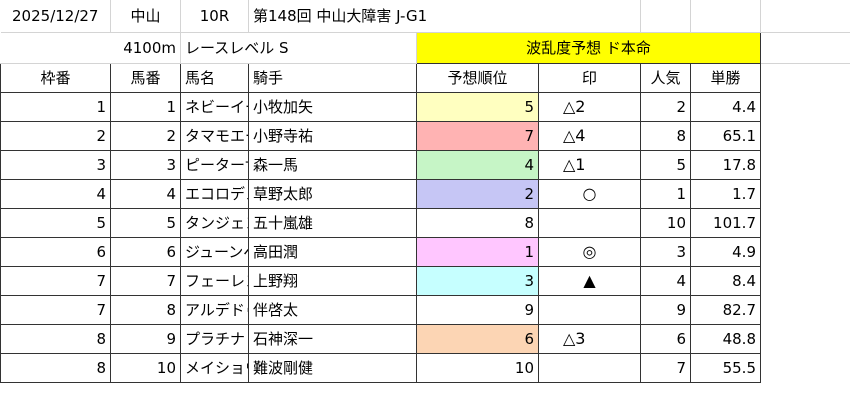  Describe the element at coordinates (725, 367) in the screenshot. I see `odds-cell: 55.5` at that location.